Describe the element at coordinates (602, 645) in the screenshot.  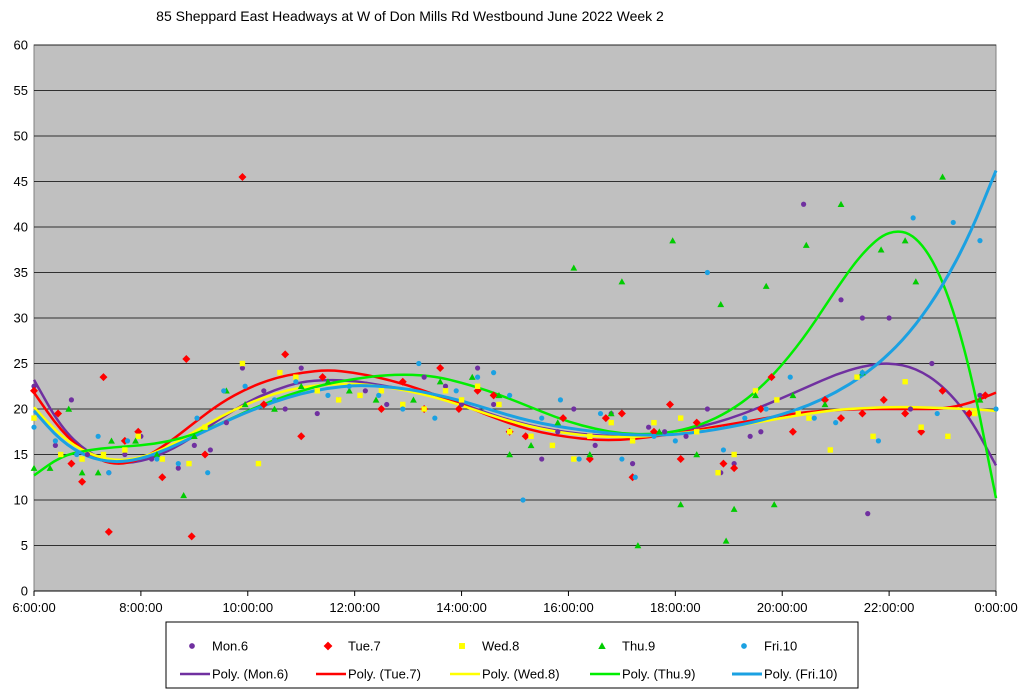
I see `legend-marker-swatch` at that location.